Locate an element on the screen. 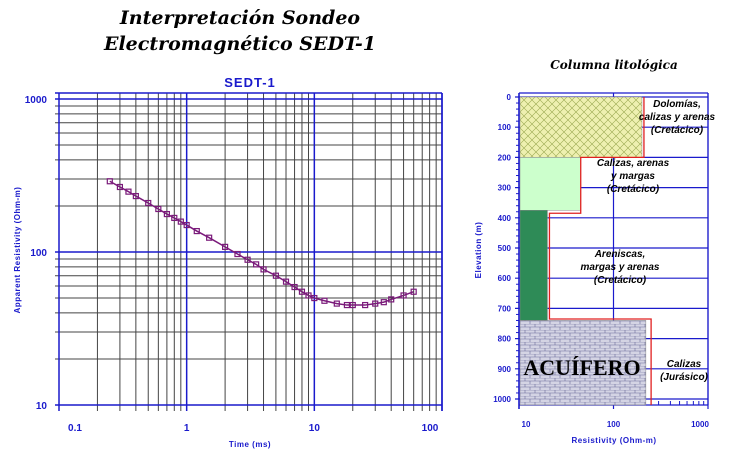  layer-label: Areniscas, is located at coordinates (620, 254).